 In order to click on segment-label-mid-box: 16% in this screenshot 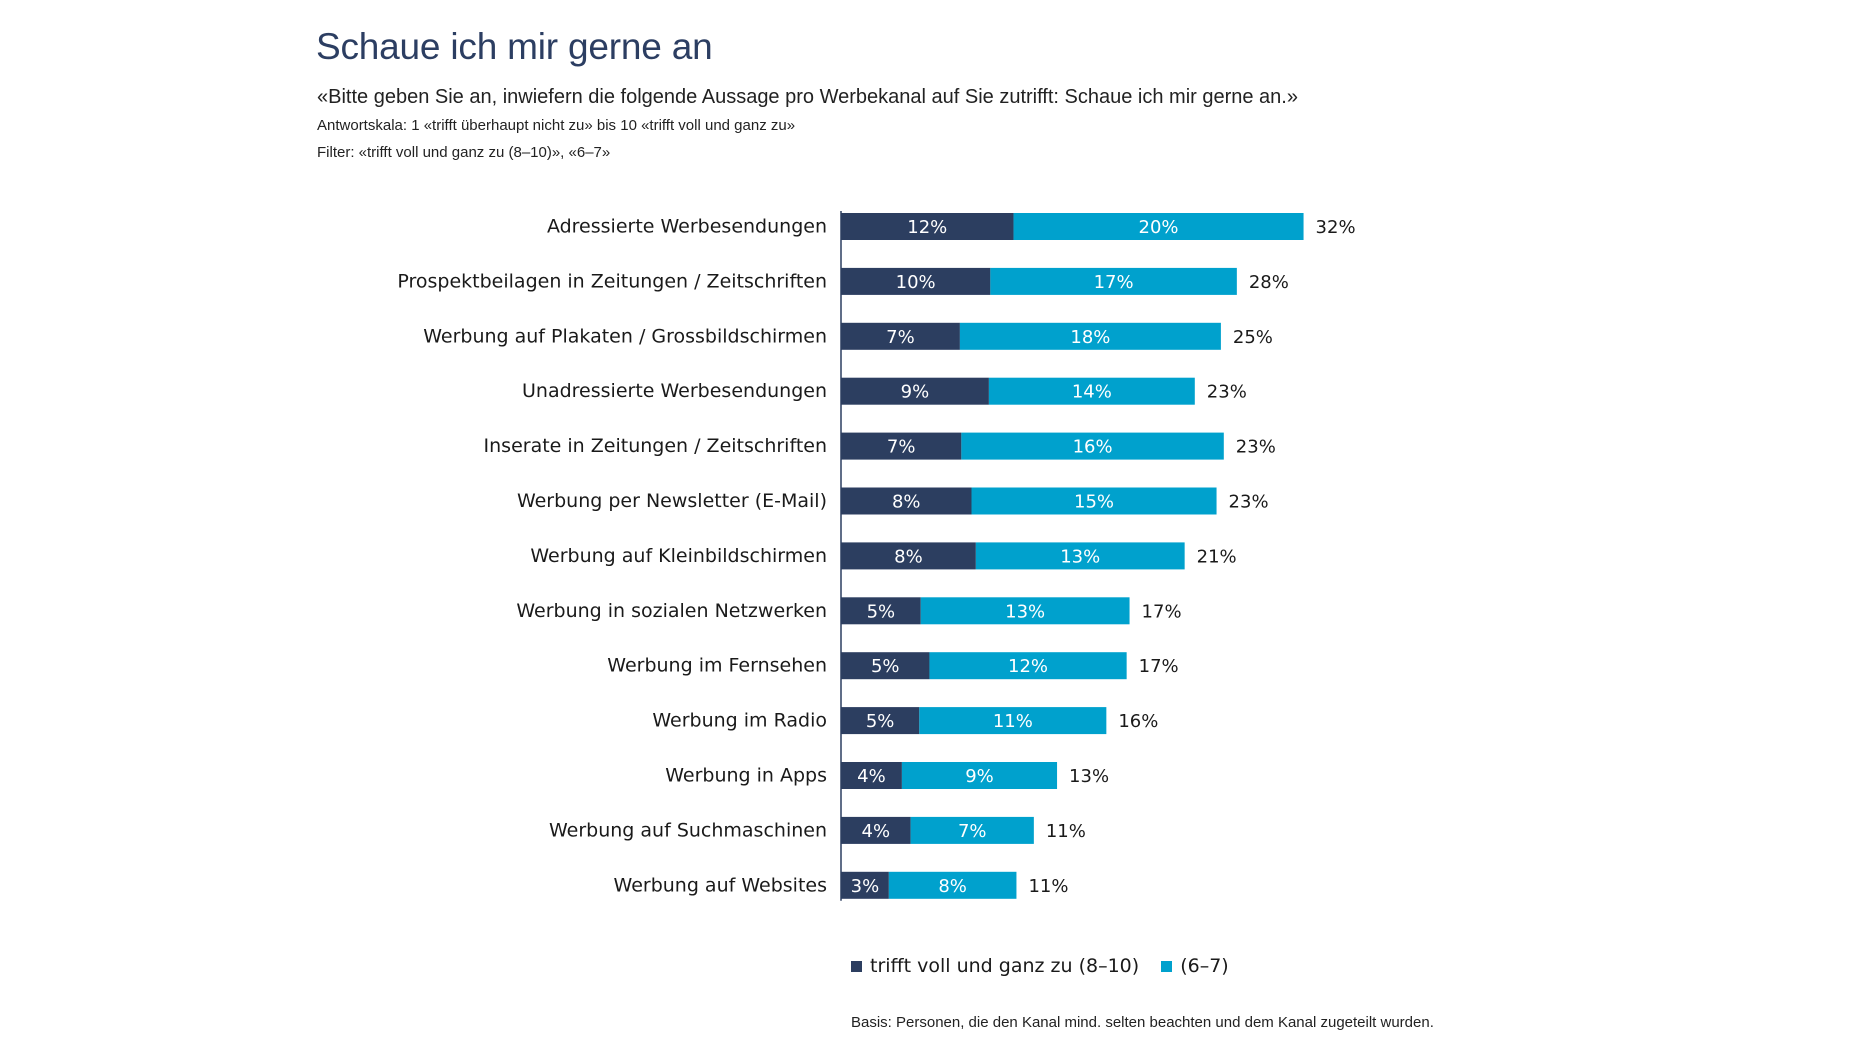, I will do `click(1093, 447)`.